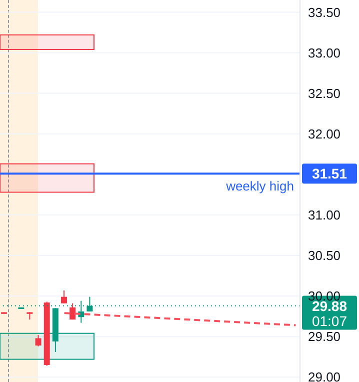  What do you see at coordinates (324, 256) in the screenshot?
I see `y-tick-label: 30.50` at bounding box center [324, 256].